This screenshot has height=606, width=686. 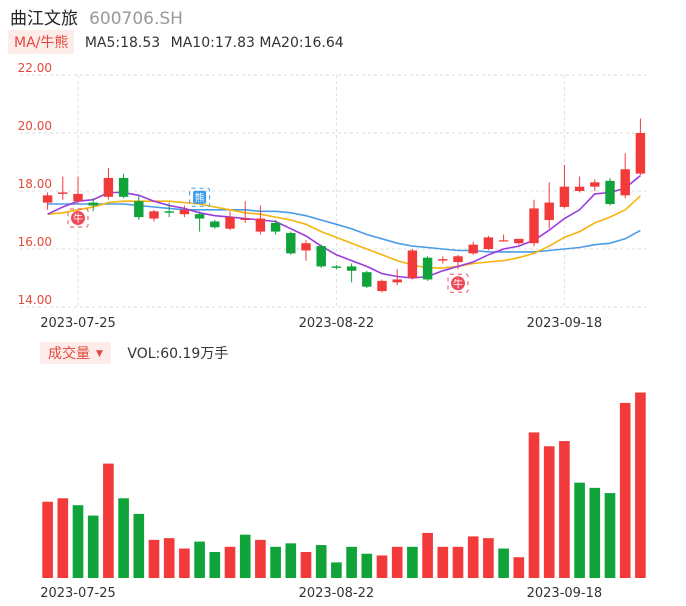 What do you see at coordinates (122, 43) in the screenshot?
I see `ma5-value: MA5:18.53` at bounding box center [122, 43].